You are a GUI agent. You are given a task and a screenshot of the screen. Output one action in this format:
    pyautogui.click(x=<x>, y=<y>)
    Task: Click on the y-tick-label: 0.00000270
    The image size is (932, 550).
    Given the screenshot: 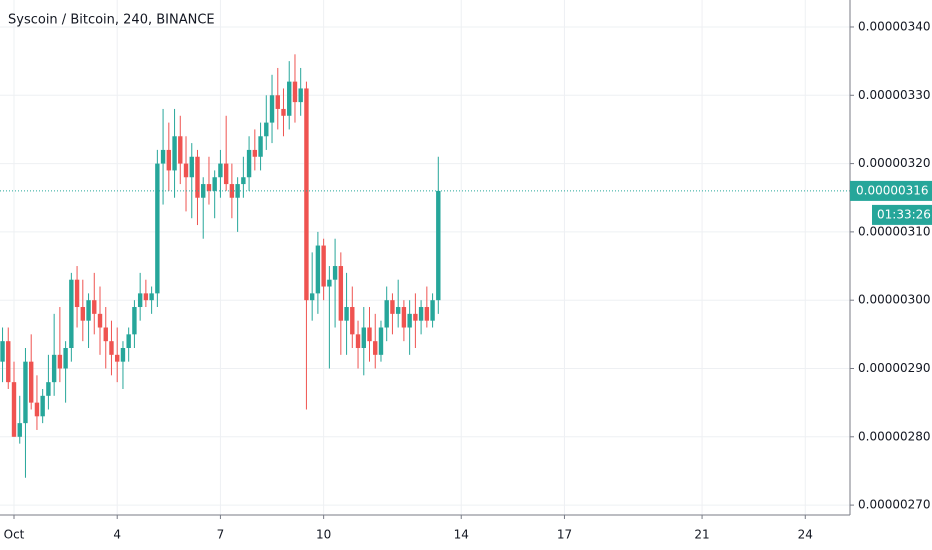 What is the action you would take?
    pyautogui.click(x=894, y=505)
    